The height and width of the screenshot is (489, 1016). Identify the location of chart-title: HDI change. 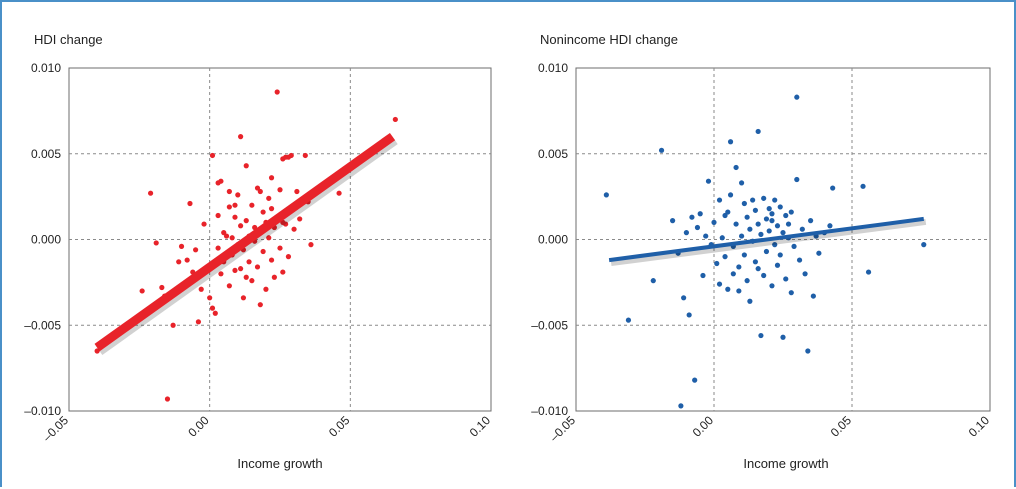
(68, 39).